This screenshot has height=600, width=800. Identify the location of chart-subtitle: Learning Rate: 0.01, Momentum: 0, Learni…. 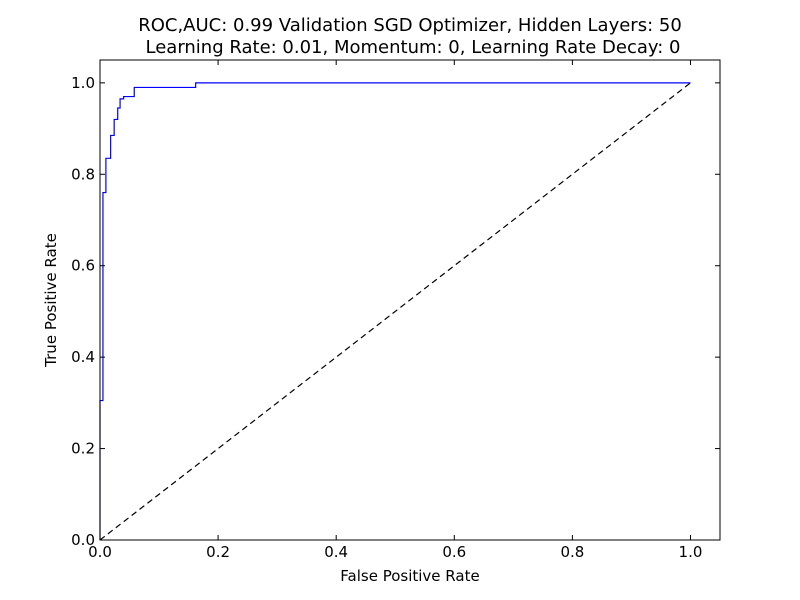
(413, 47).